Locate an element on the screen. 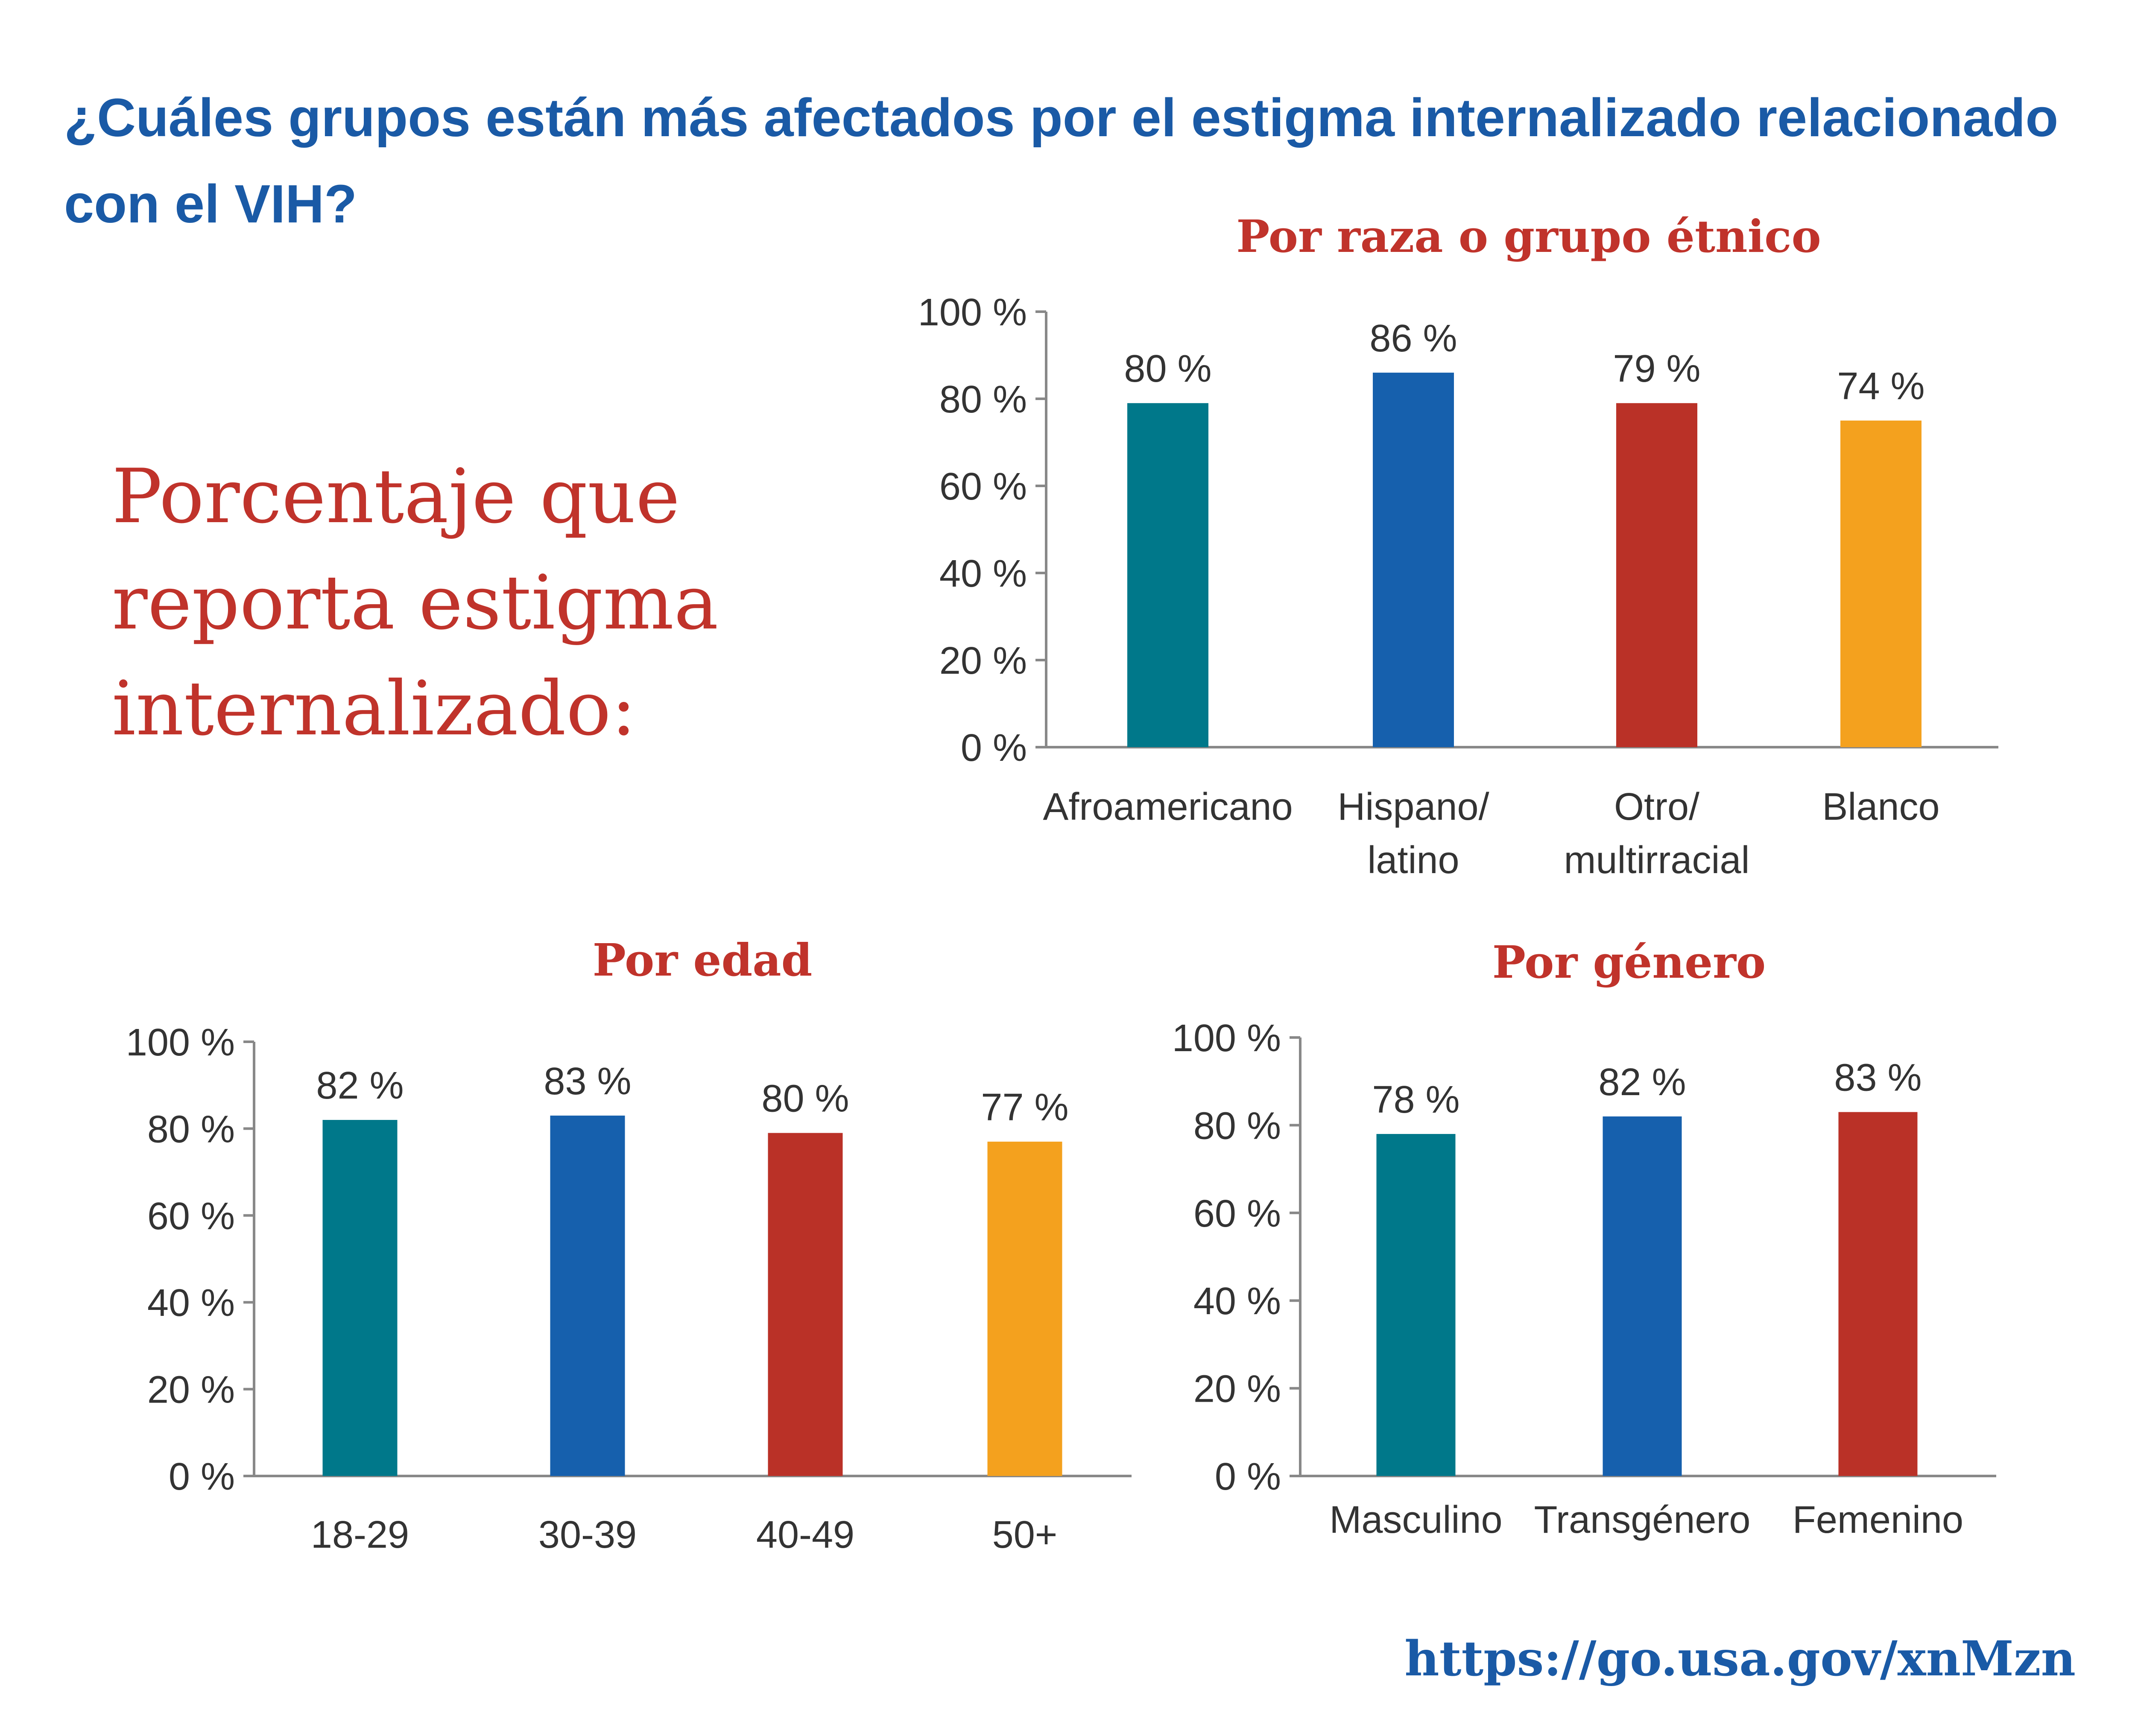  data-label: 79 % is located at coordinates (1656, 369).